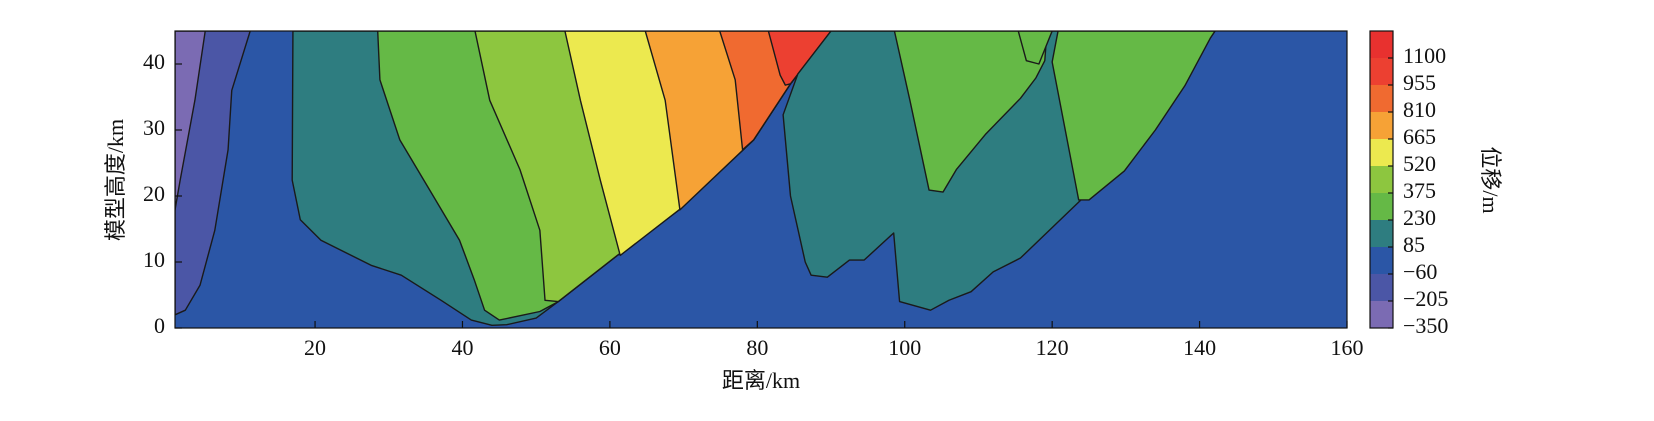 This screenshot has height=421, width=1654. Describe the element at coordinates (1199, 347) in the screenshot. I see `x-tick-label: 140` at that location.